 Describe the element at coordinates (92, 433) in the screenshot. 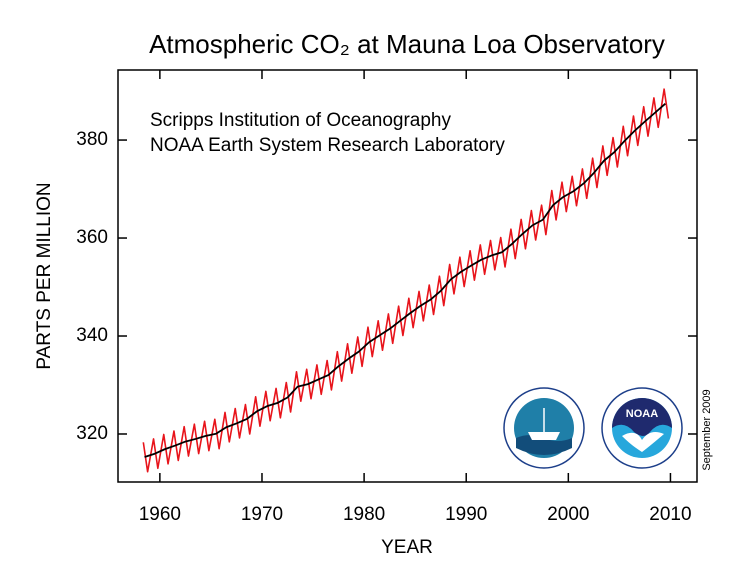

I see `y-tick-label: 320` at that location.